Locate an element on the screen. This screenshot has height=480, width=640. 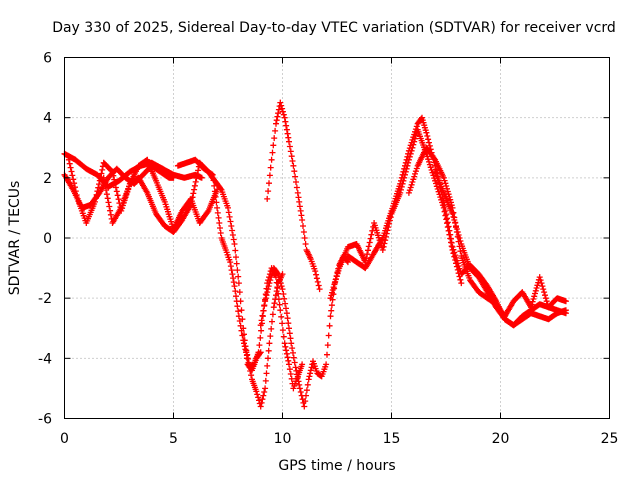
y-axis-label: SDTVAR / TECUs is located at coordinates (15, 238).